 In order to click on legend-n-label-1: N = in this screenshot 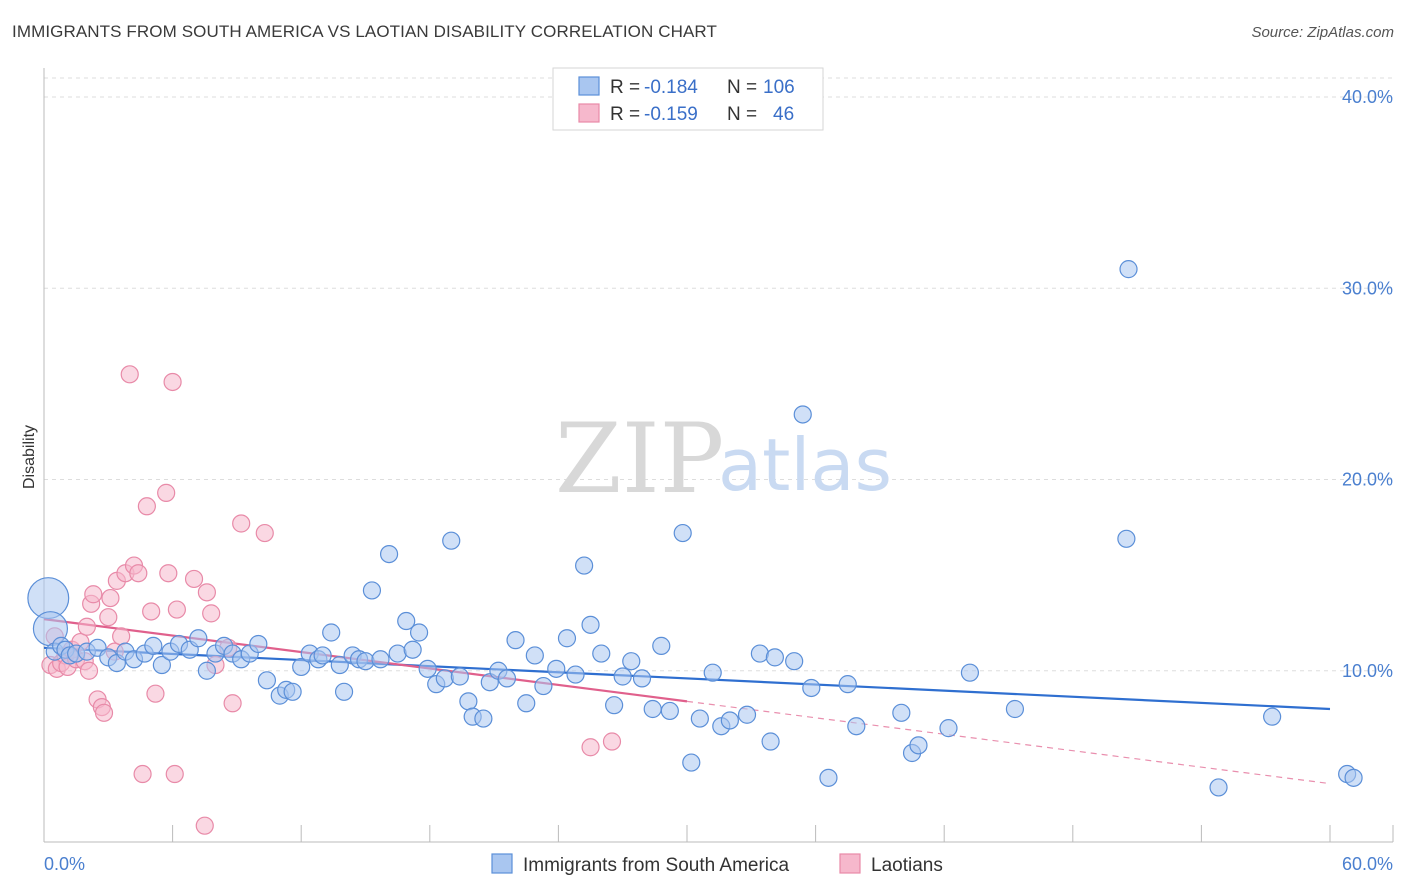, I will do `click(742, 87)`.